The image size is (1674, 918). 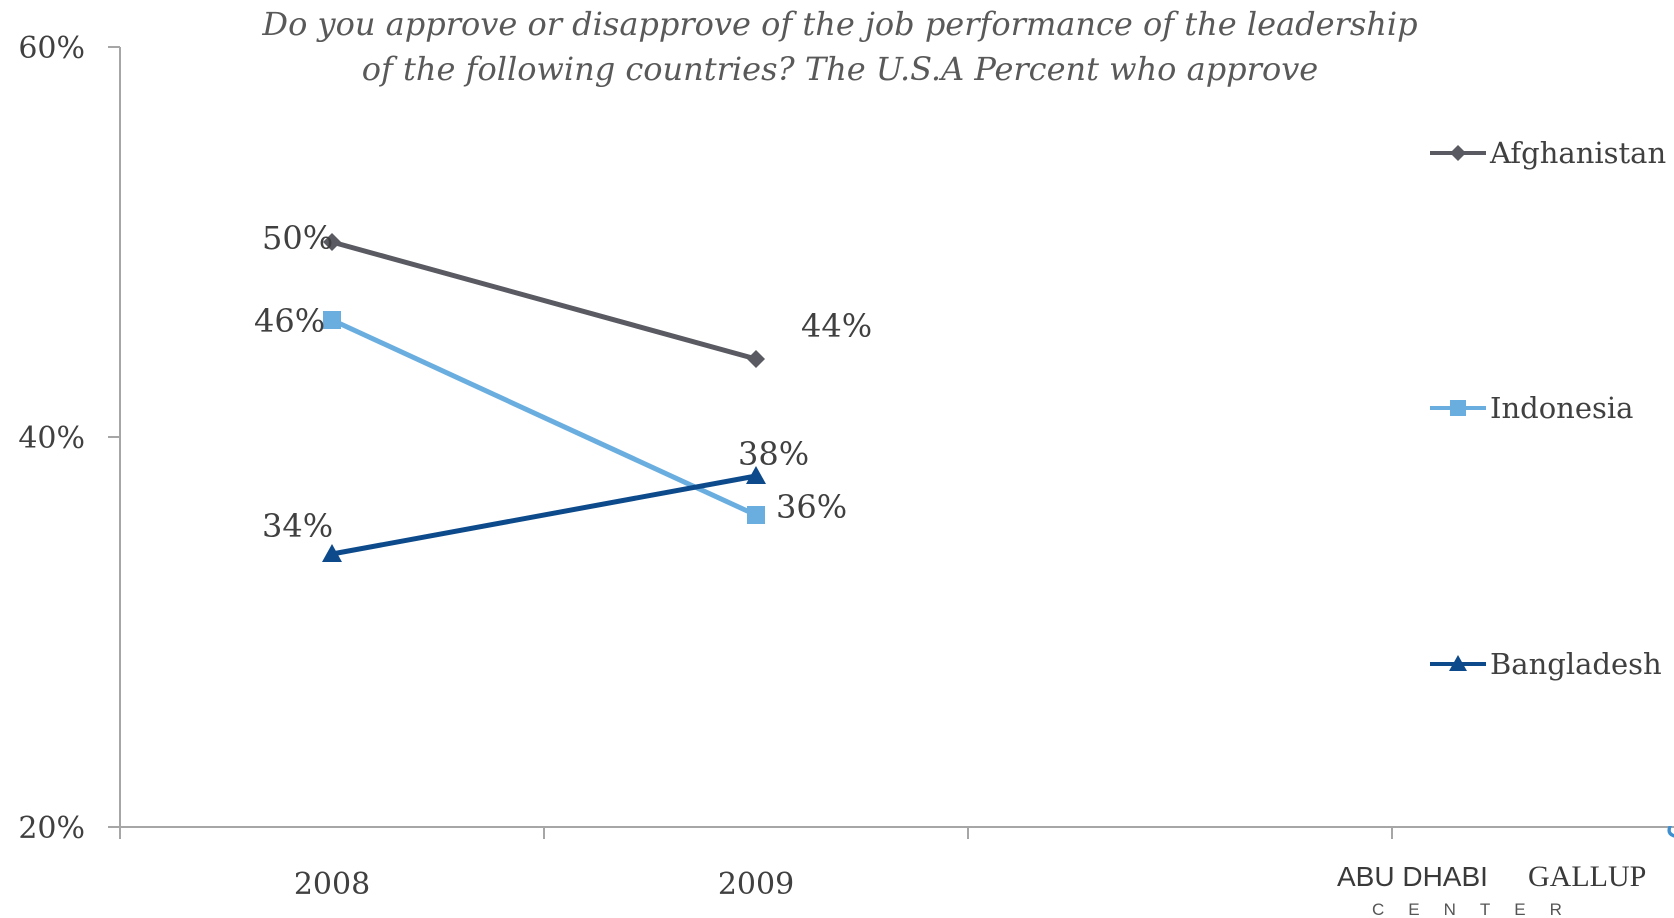 I want to click on logo-center-text: CENTER, so click(x=1479, y=909).